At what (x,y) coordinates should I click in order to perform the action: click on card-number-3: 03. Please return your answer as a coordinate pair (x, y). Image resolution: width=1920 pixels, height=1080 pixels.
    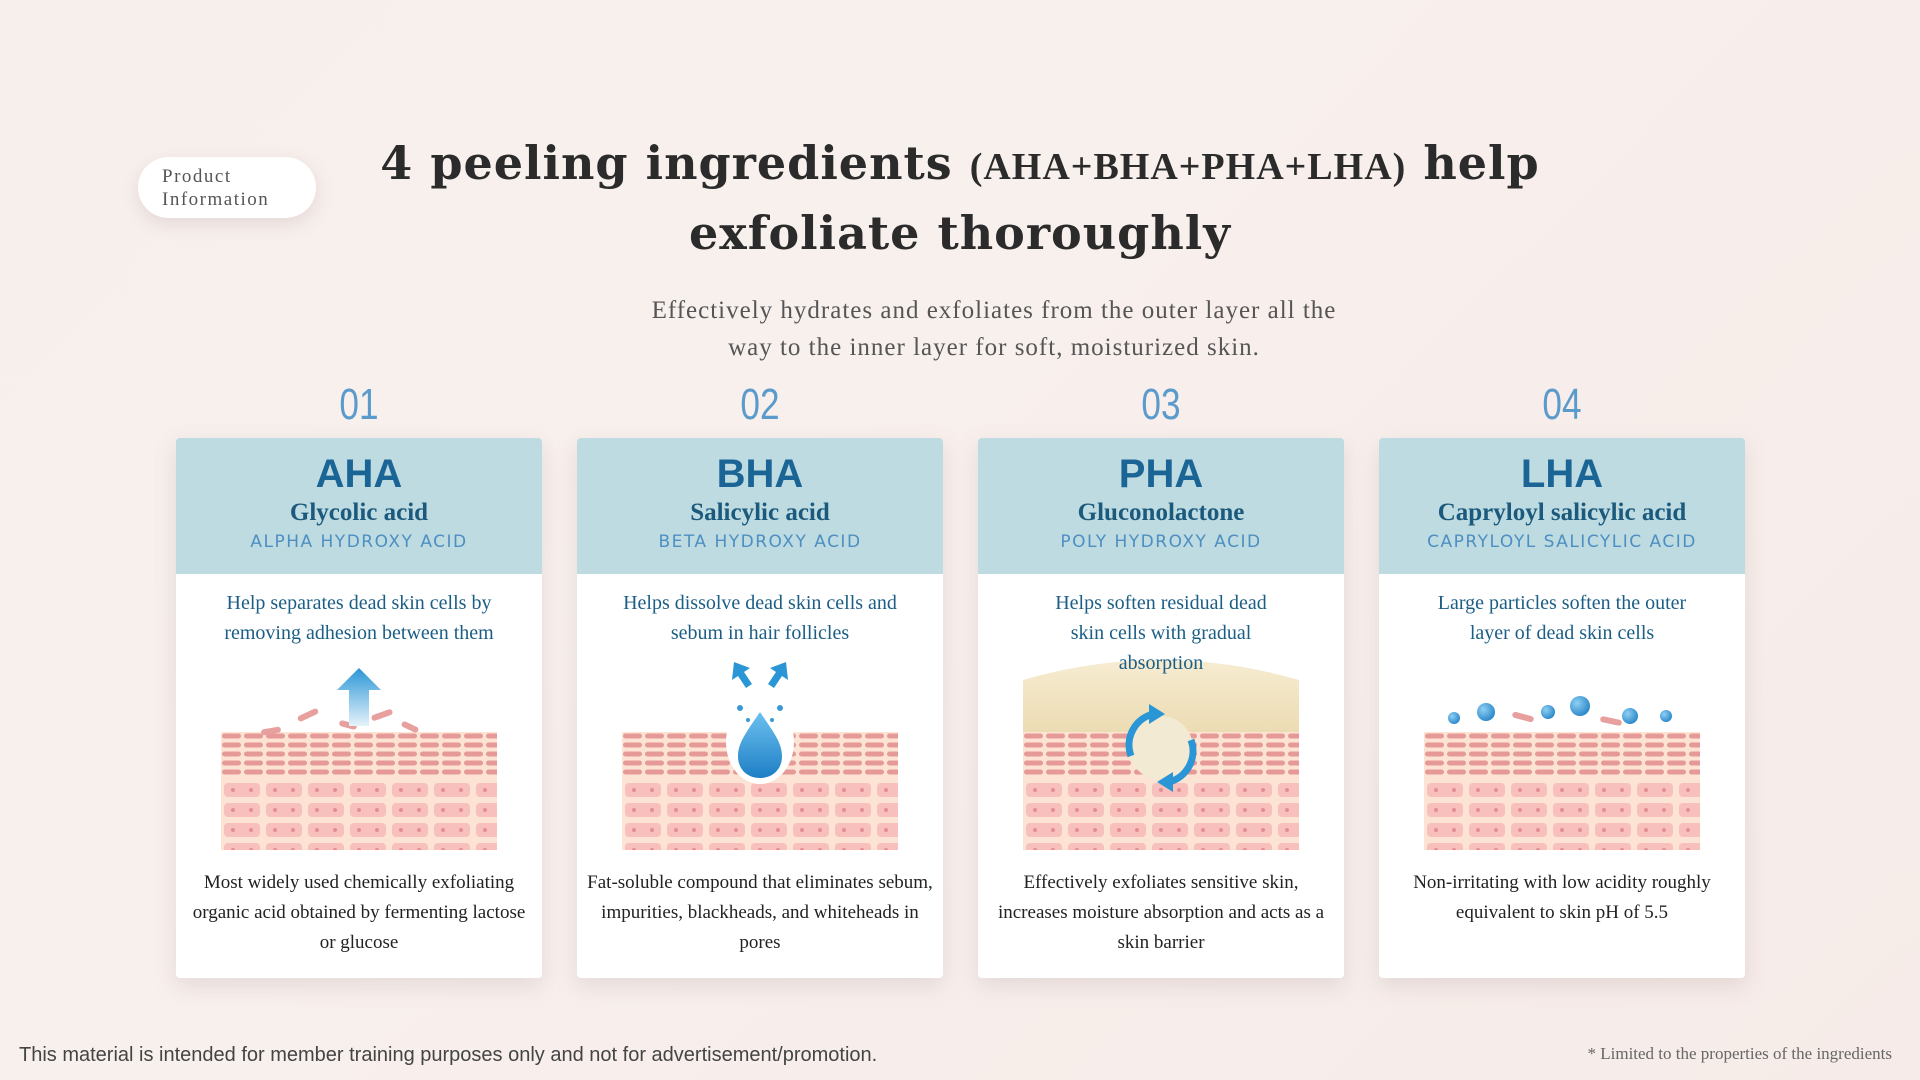
    Looking at the image, I should click on (1161, 404).